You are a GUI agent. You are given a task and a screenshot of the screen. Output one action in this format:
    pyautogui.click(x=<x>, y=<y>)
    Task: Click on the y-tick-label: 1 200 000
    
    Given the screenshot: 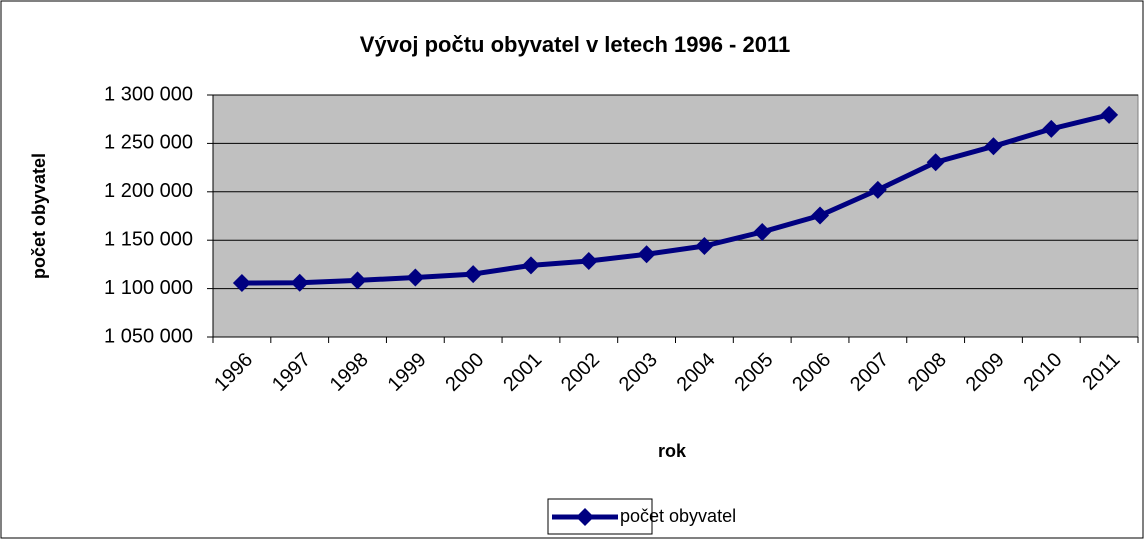 What is the action you would take?
    pyautogui.click(x=148, y=191)
    